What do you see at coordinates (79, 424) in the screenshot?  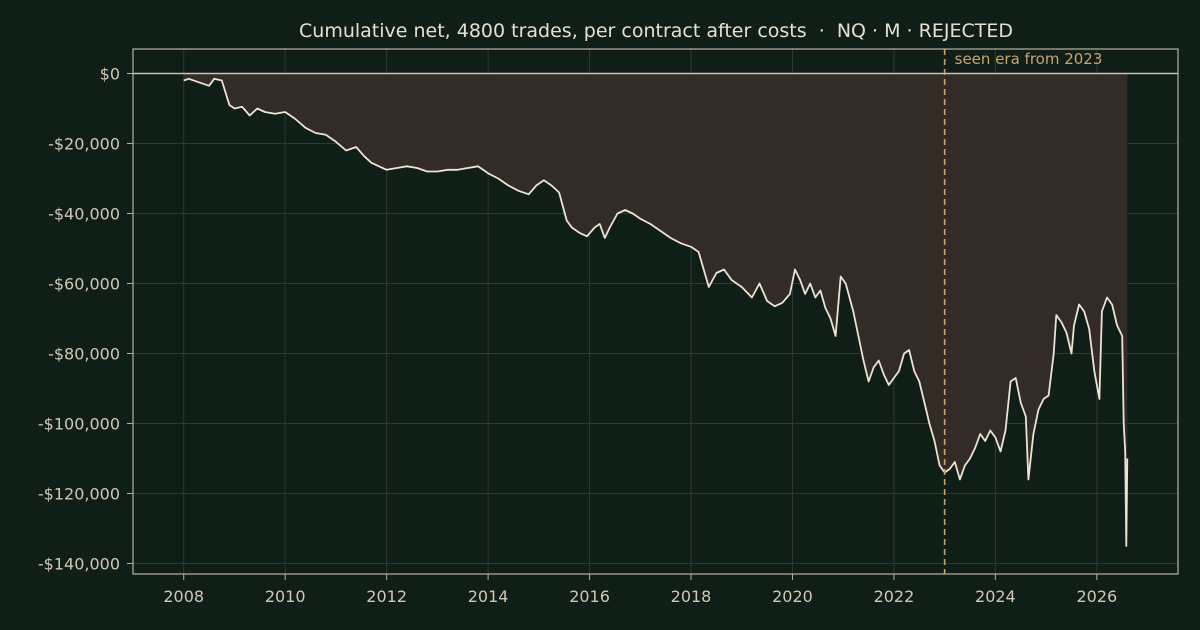 I see `y-tick-label-5: -$100,000` at bounding box center [79, 424].